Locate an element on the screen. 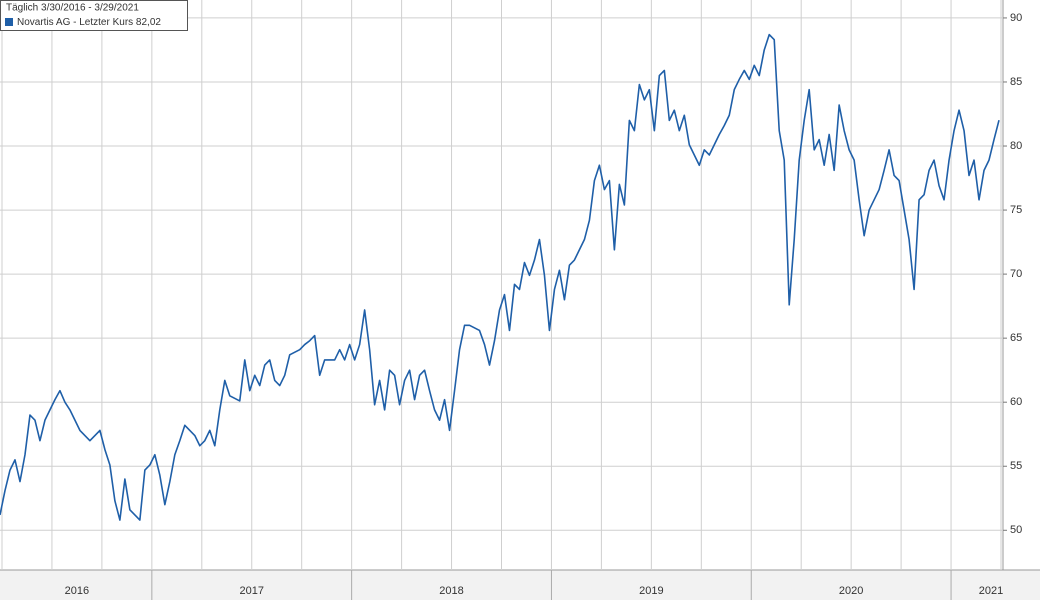 The width and height of the screenshot is (1040, 600). legend-swatch is located at coordinates (9, 22).